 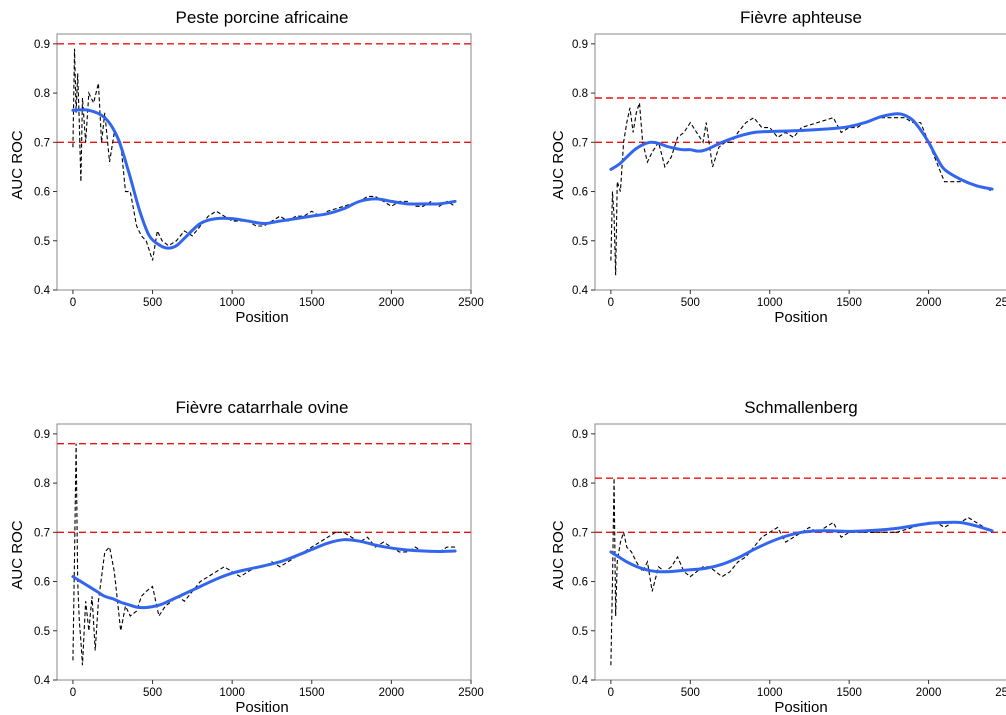 I want to click on chart-title: Fièvre catarrhale ovine, so click(x=262, y=407).